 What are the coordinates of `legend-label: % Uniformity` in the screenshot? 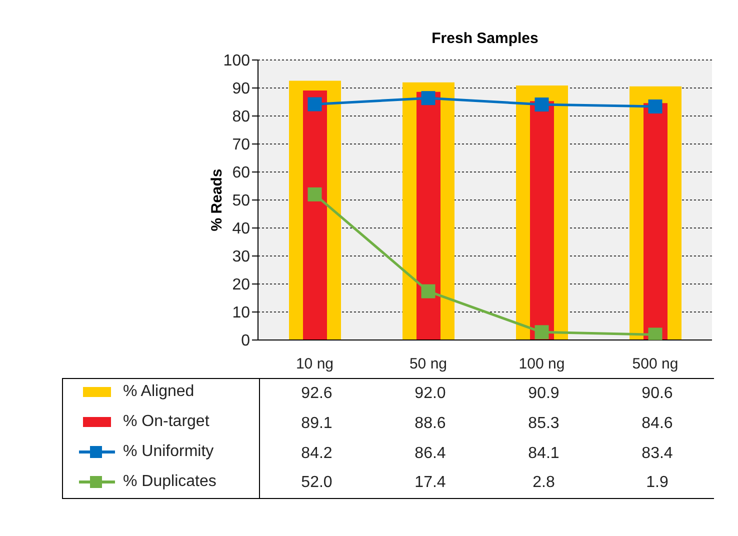 It's located at (168, 452).